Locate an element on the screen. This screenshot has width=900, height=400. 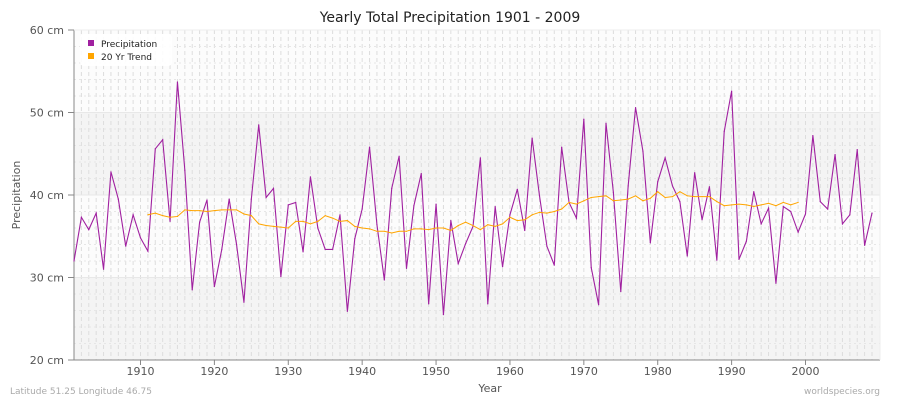
trend-point-1953 is located at coordinates (458, 225).